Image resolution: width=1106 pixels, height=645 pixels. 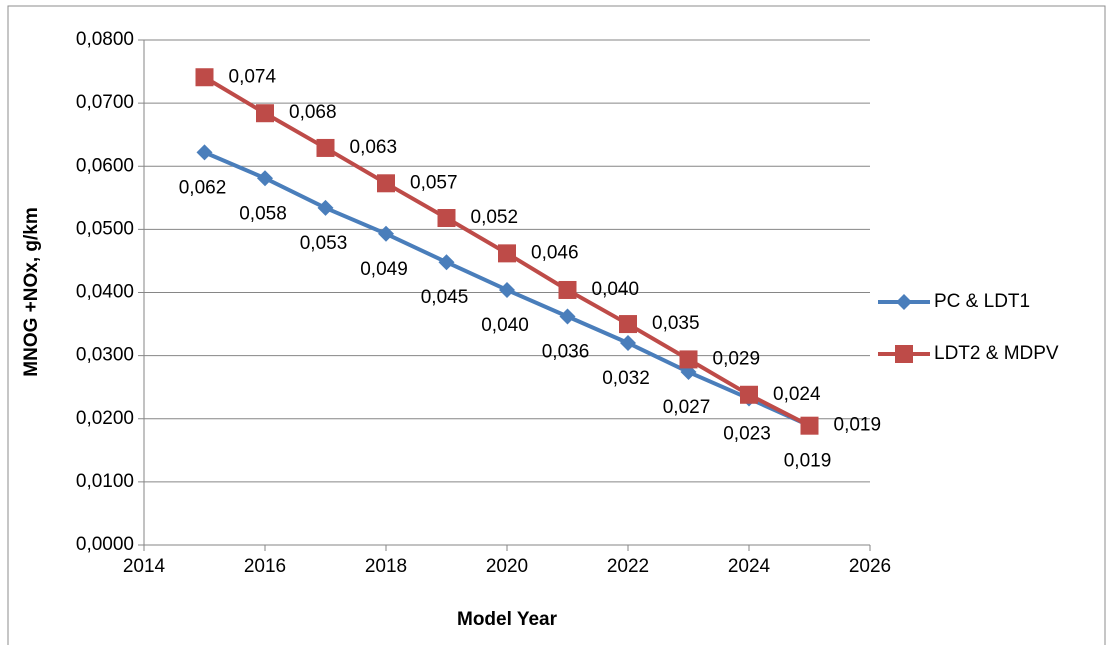 I want to click on data-label: 0,049, so click(x=384, y=269).